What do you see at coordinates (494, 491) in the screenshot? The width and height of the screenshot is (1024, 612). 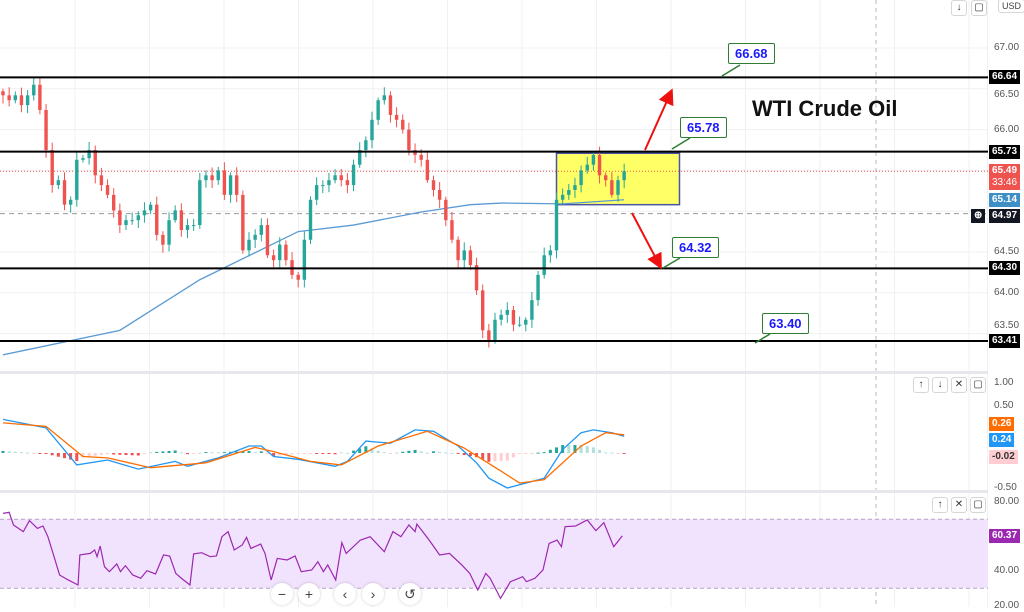 I see `pane-separator` at bounding box center [494, 491].